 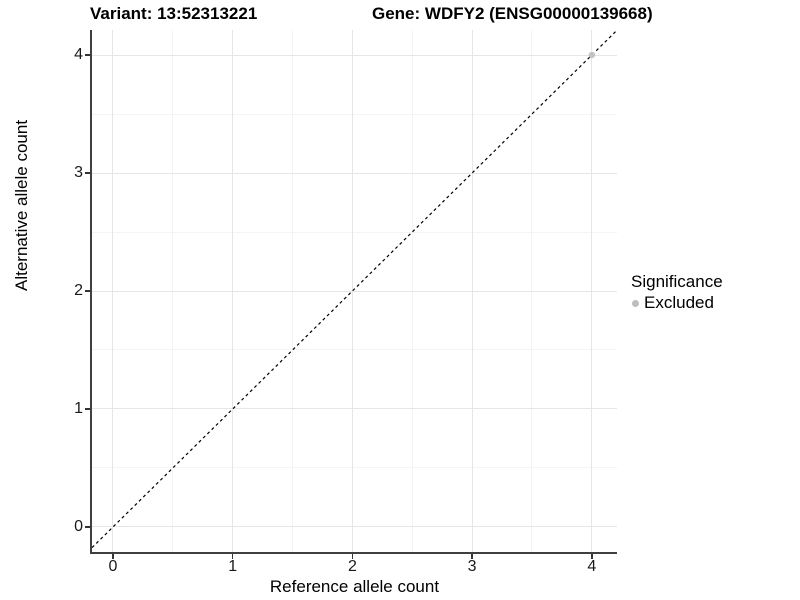 What do you see at coordinates (174, 13) in the screenshot?
I see `plot-title-variant: Variant: 13:52313221` at bounding box center [174, 13].